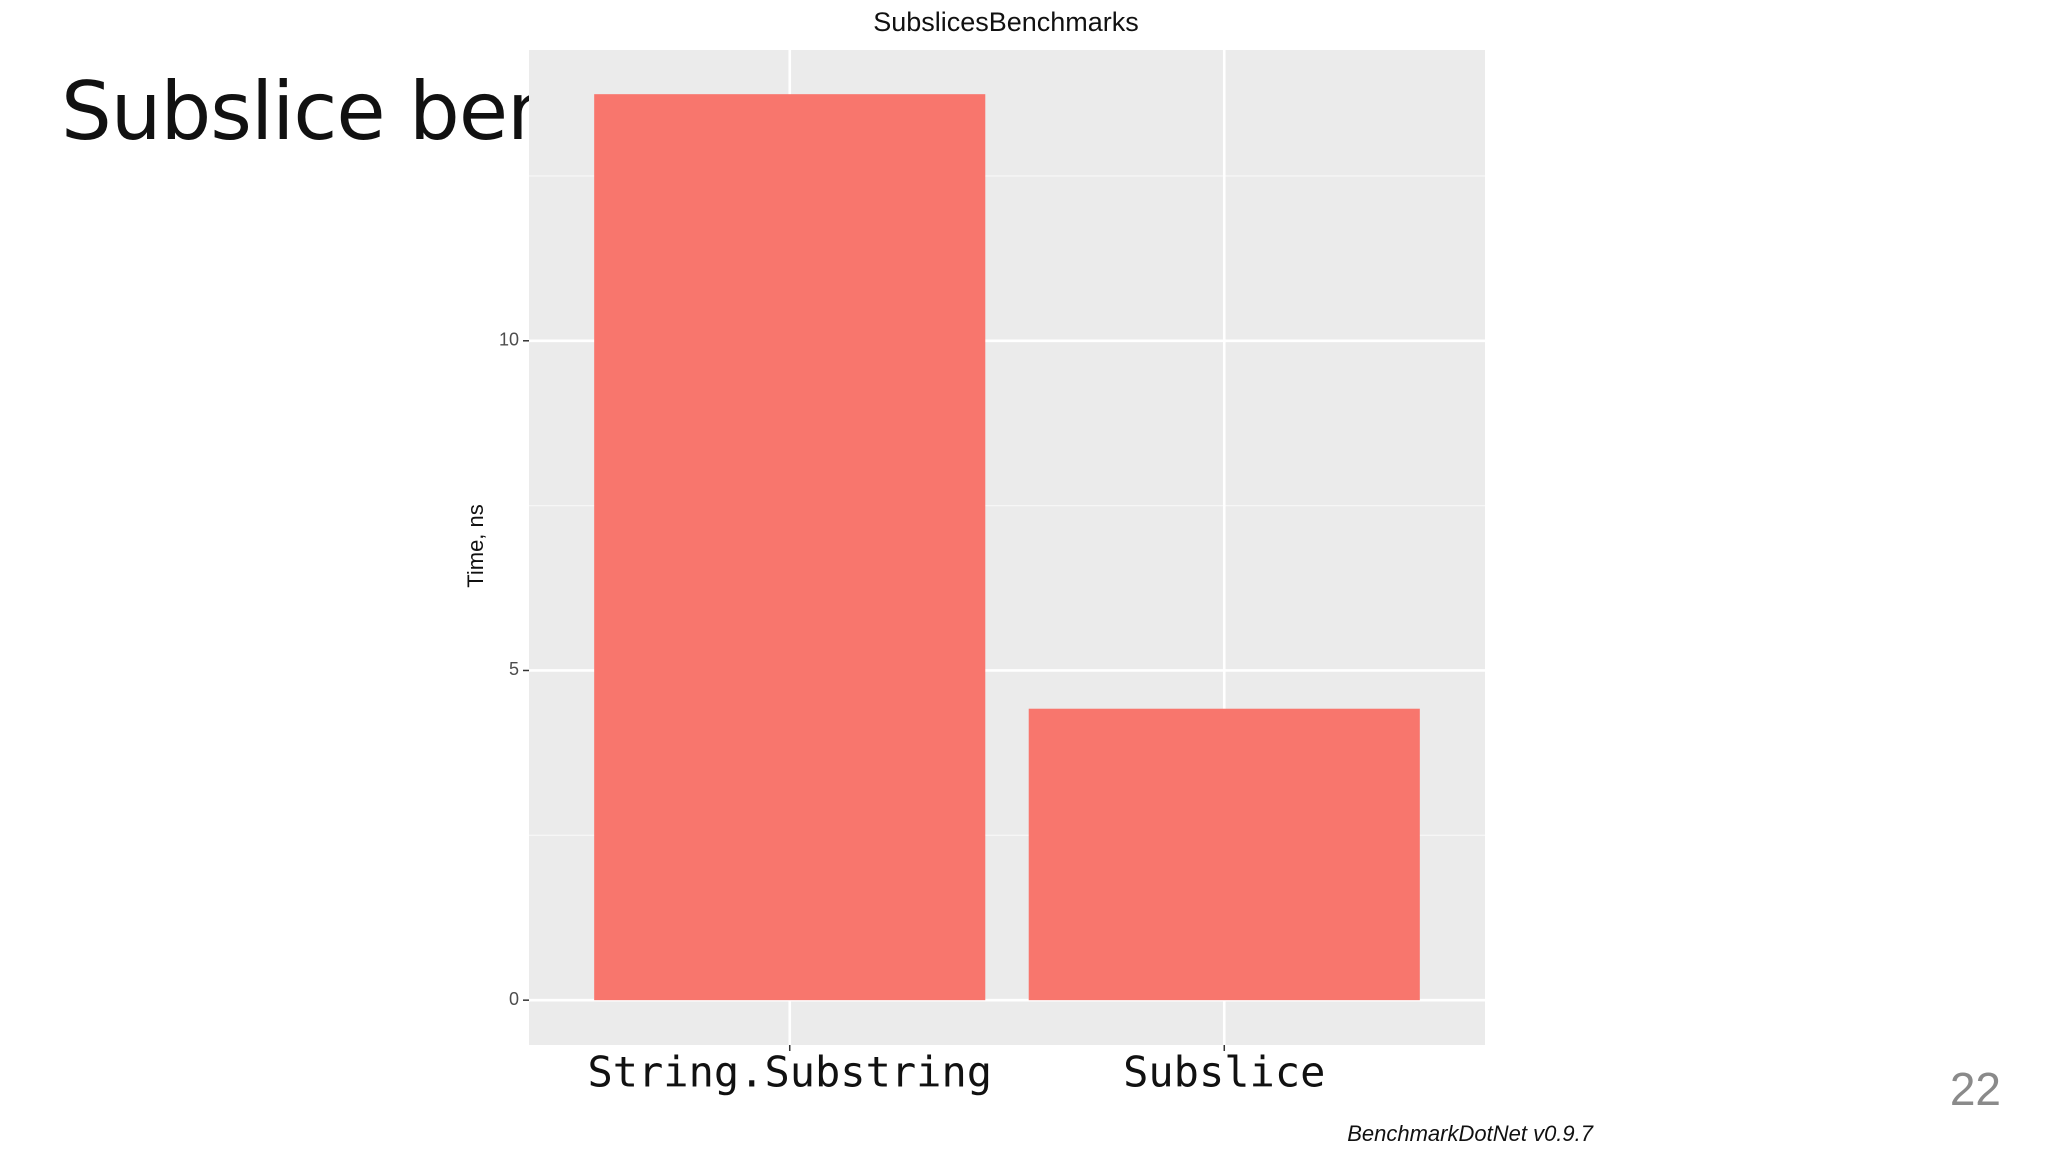 The width and height of the screenshot is (2048, 1152). What do you see at coordinates (1470, 1133) in the screenshot?
I see `footer: BenchmarkDotNet v0.9.7` at bounding box center [1470, 1133].